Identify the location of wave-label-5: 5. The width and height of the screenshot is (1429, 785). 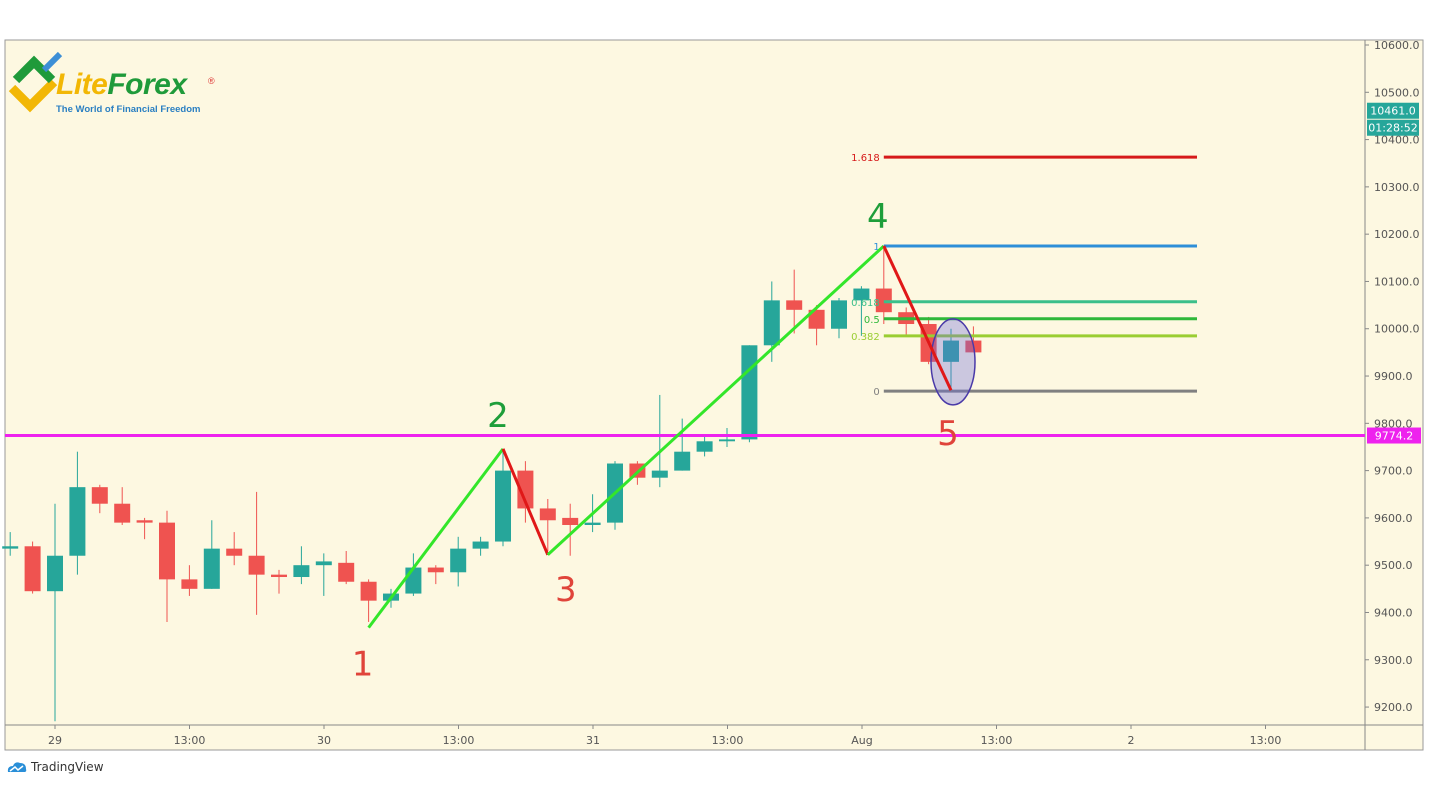
(948, 434).